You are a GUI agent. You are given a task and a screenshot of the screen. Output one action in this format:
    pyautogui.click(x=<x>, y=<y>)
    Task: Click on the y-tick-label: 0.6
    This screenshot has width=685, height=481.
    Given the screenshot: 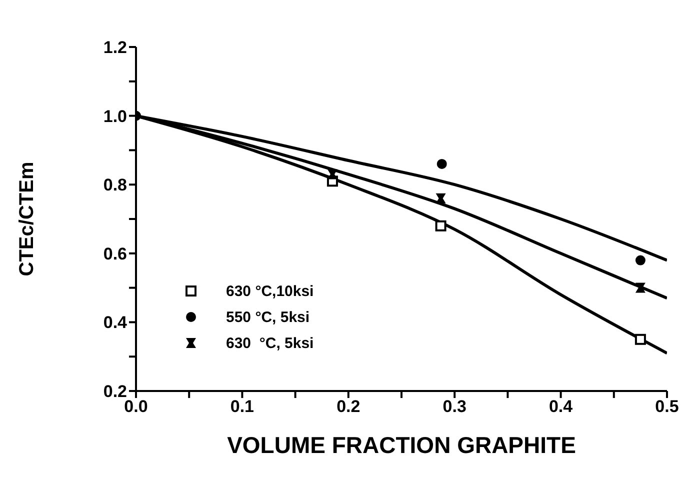 What is the action you would take?
    pyautogui.click(x=115, y=254)
    